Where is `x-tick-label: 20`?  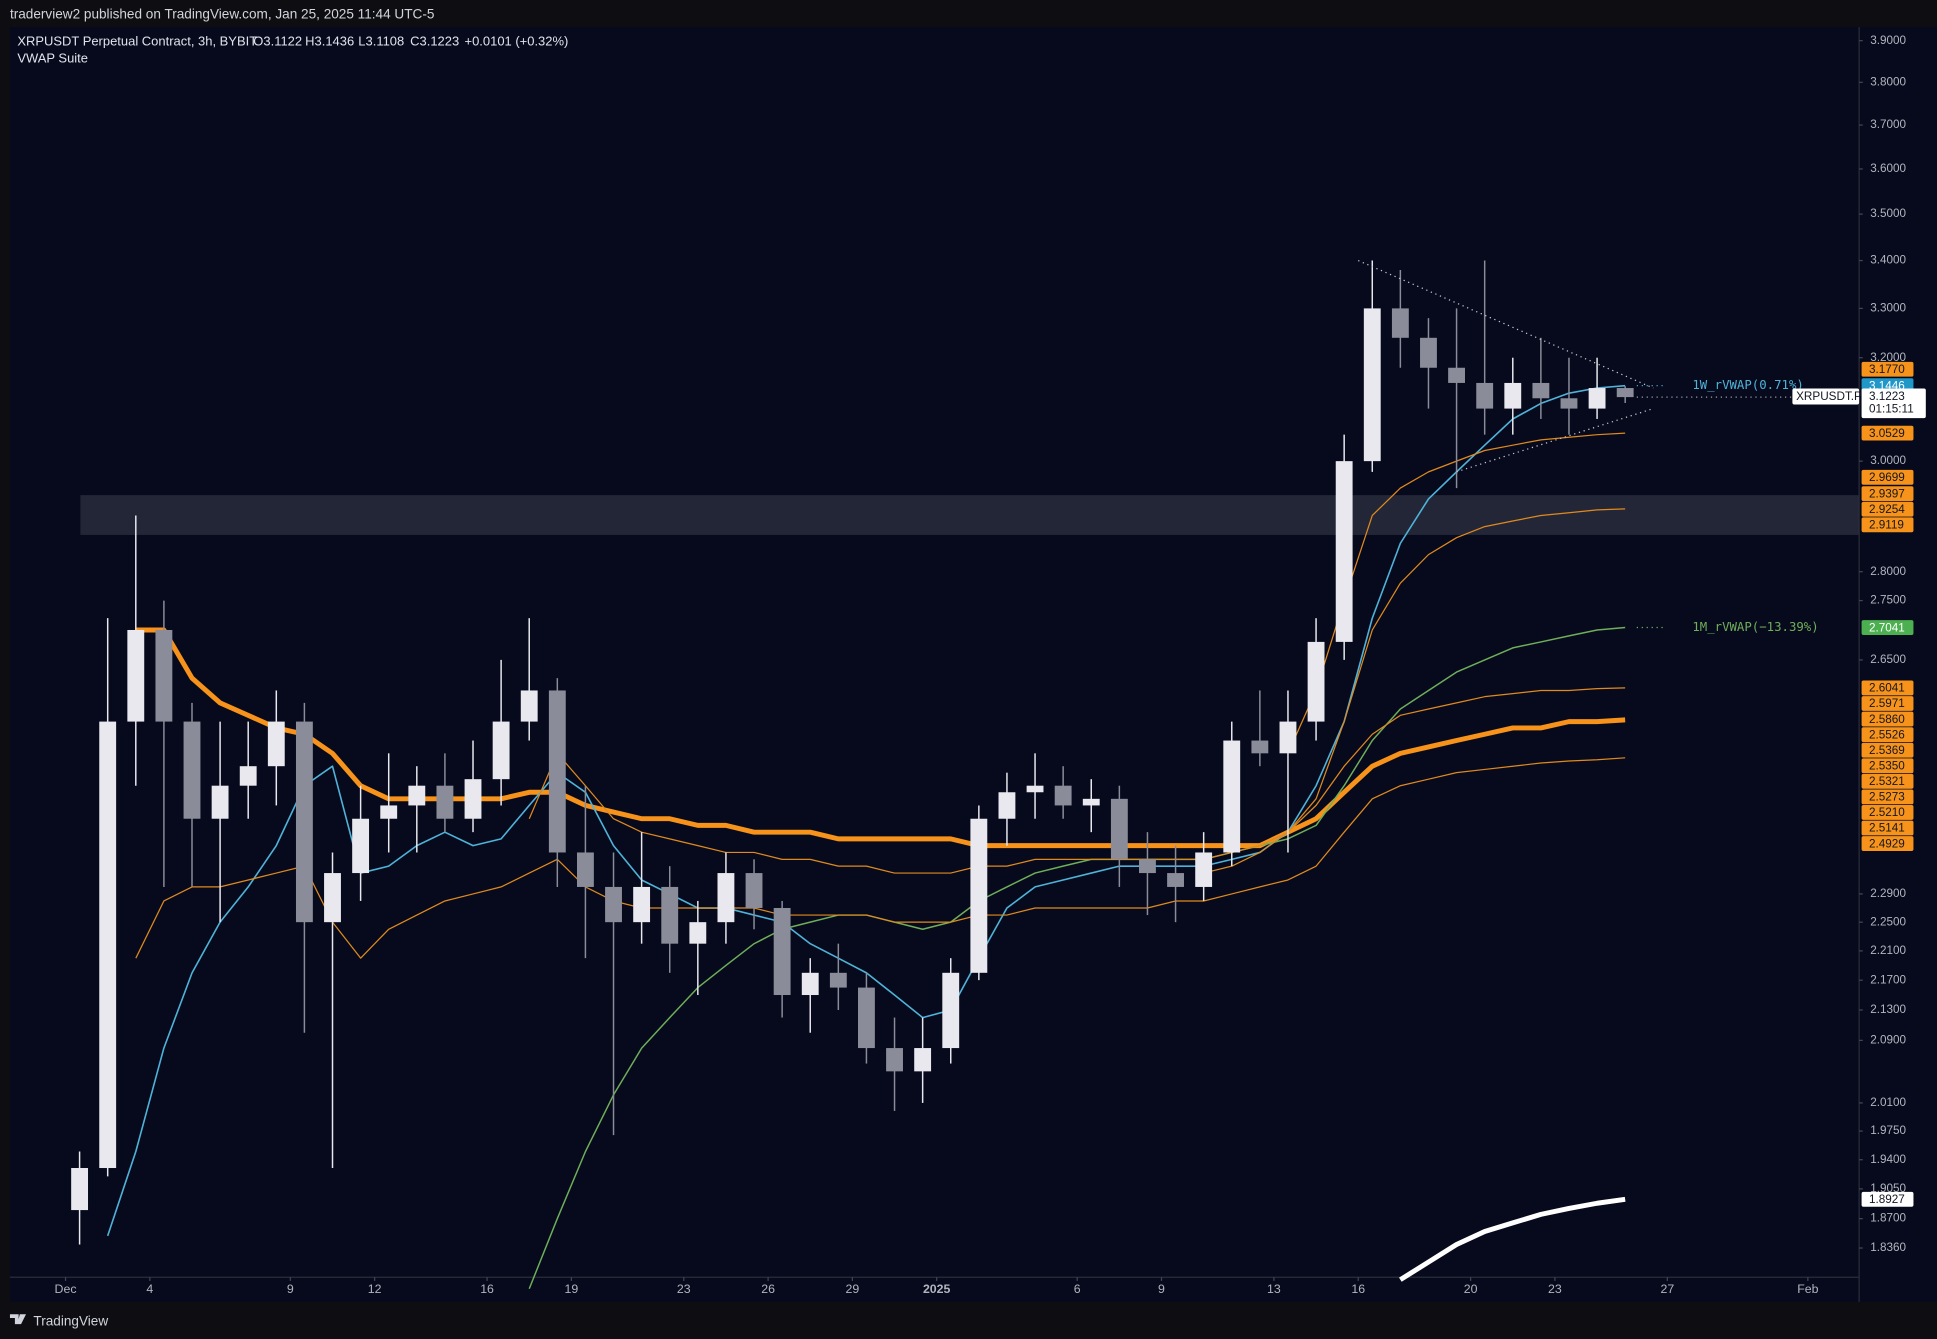 x-tick-label: 20 is located at coordinates (1471, 1289).